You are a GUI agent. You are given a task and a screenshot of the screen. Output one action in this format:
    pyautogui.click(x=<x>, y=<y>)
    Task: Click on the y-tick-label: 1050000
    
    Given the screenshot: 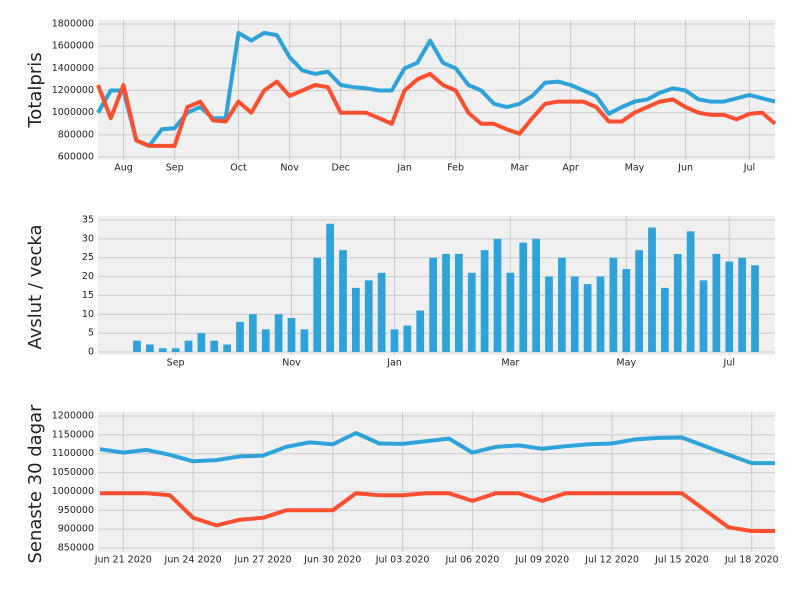 What is the action you would take?
    pyautogui.click(x=73, y=472)
    